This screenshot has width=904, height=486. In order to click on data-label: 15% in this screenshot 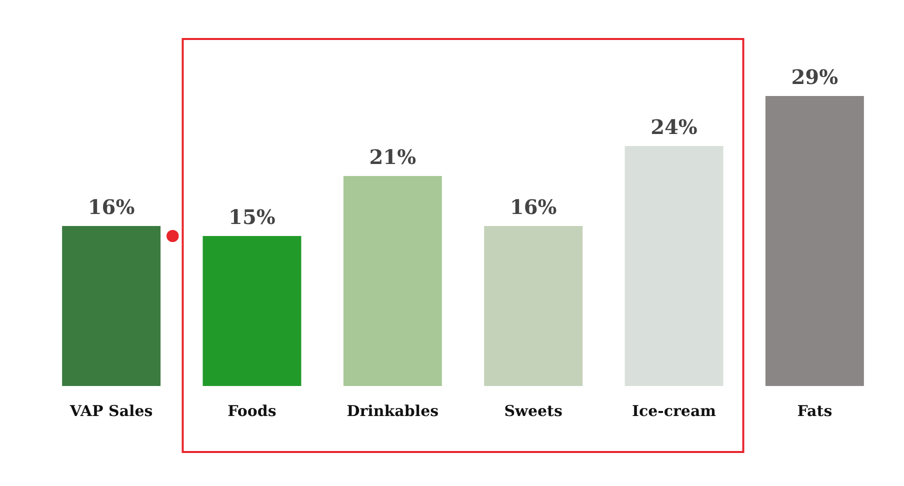, I will do `click(252, 217)`.